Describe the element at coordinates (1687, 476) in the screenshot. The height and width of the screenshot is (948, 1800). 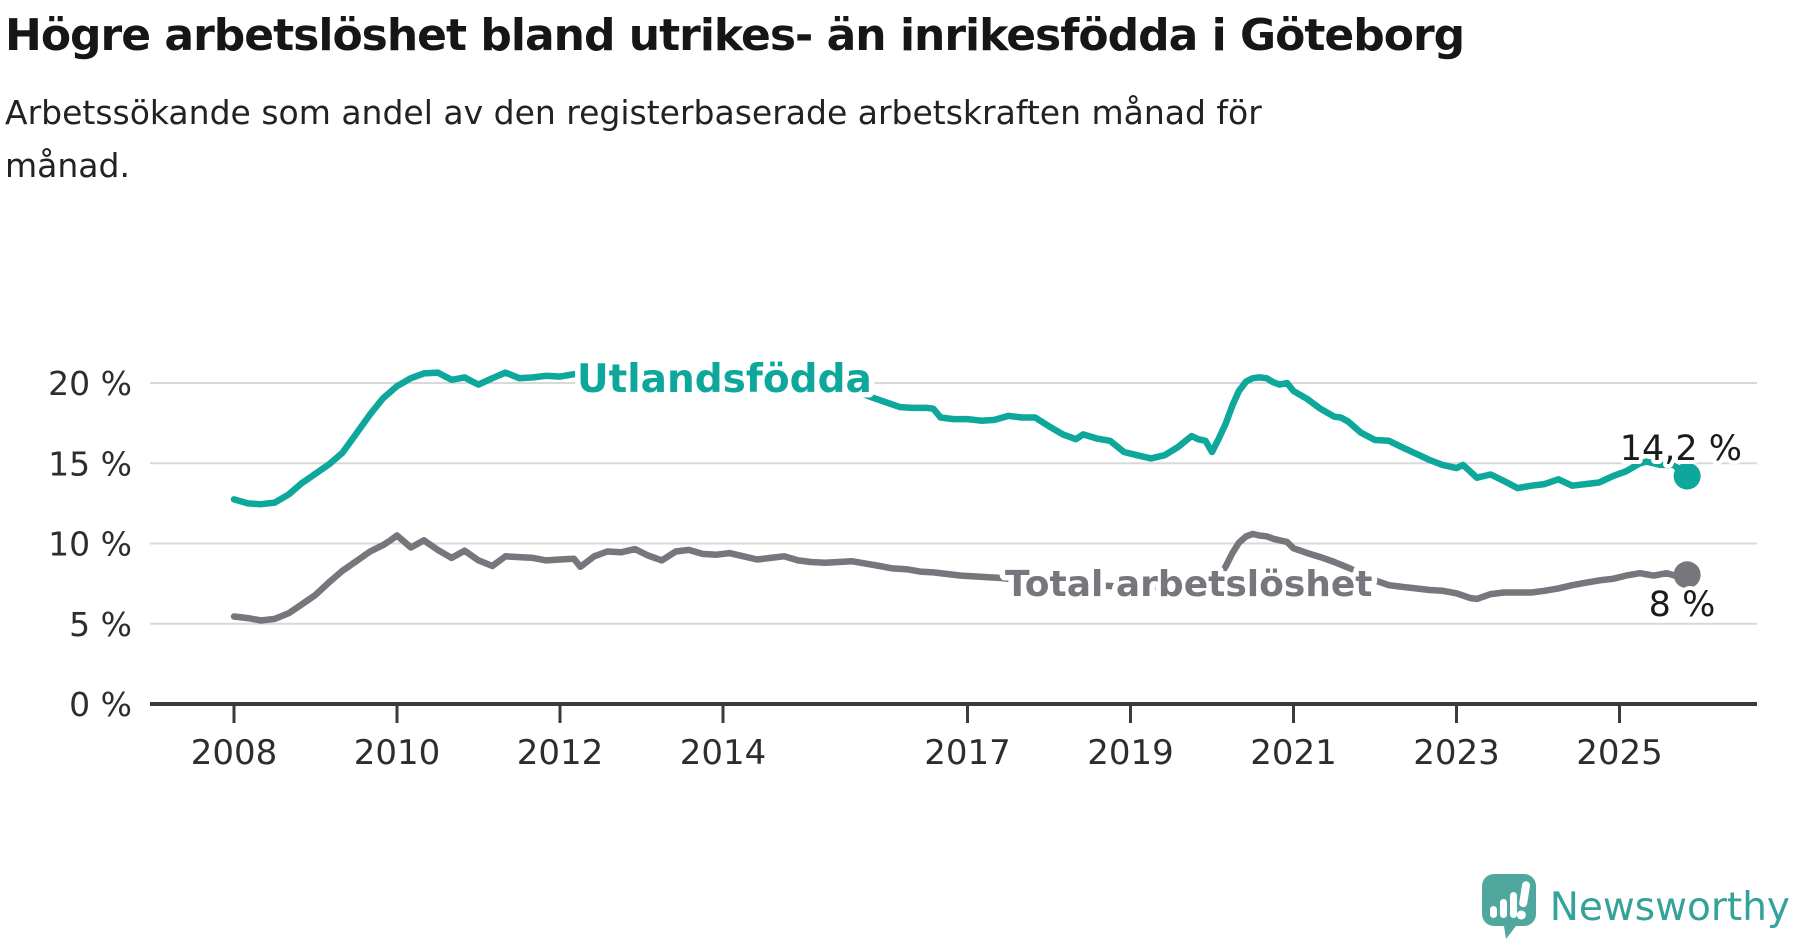
I see `series-end-dot-utlandsfodda` at that location.